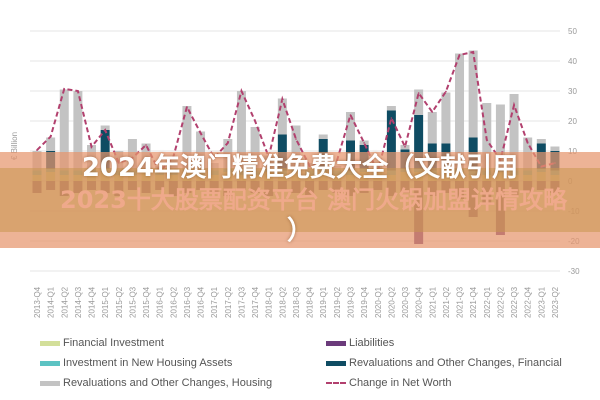  Describe the element at coordinates (310, 302) in the screenshot. I see `x-tick-label: 2018-Q4` at that location.